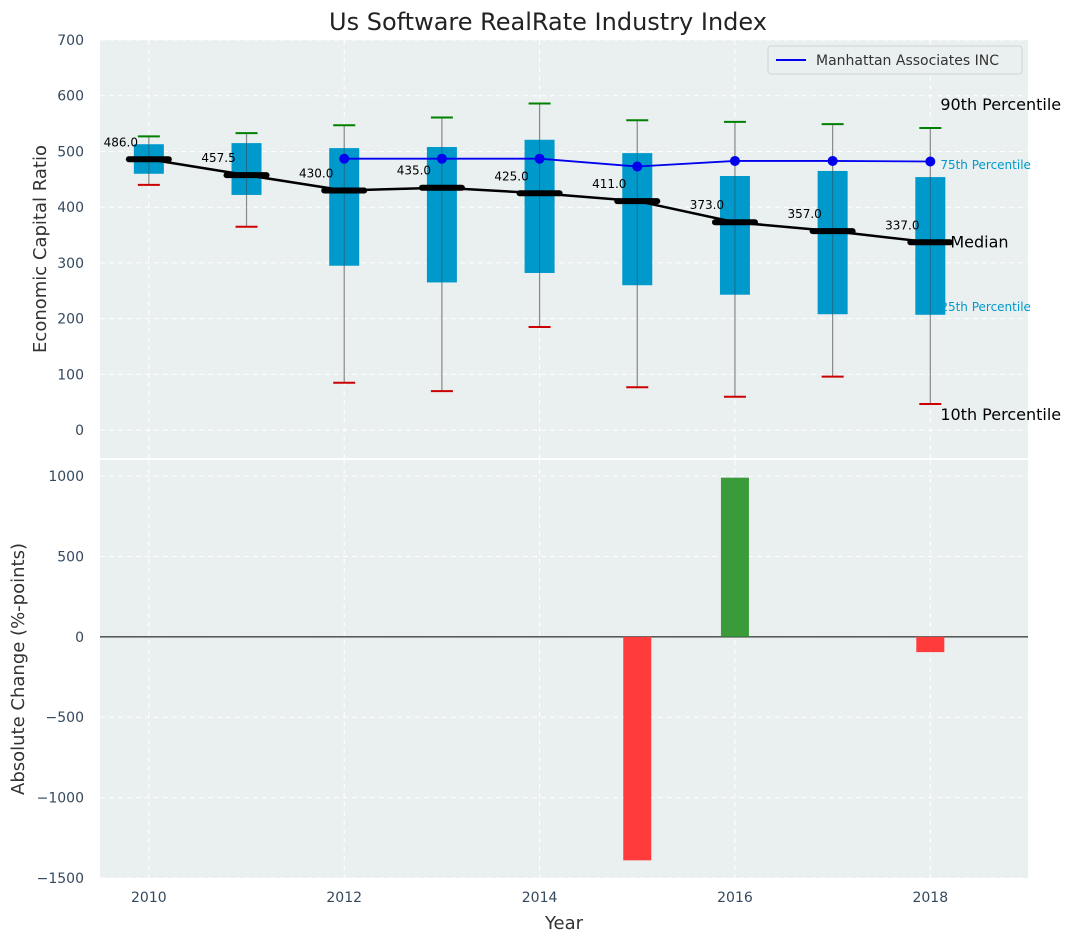  What do you see at coordinates (707, 205) in the screenshot?
I see `median-value-label: 373.0` at bounding box center [707, 205].